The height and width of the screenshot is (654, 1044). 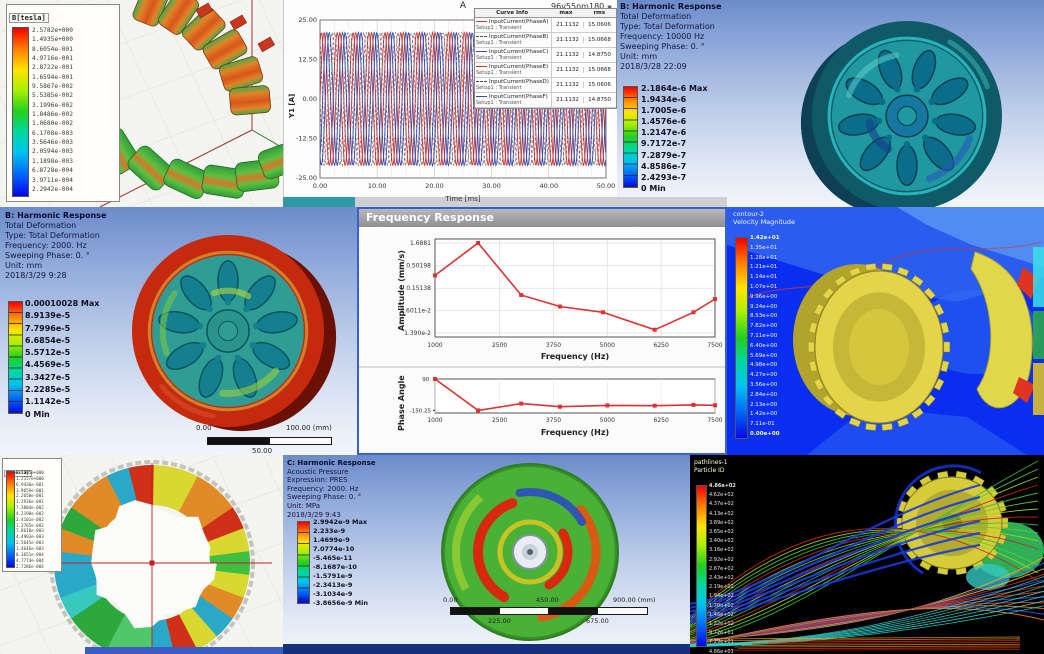 What do you see at coordinates (542, 218) in the screenshot?
I see `window-titlebar: Frequency Response` at bounding box center [542, 218].